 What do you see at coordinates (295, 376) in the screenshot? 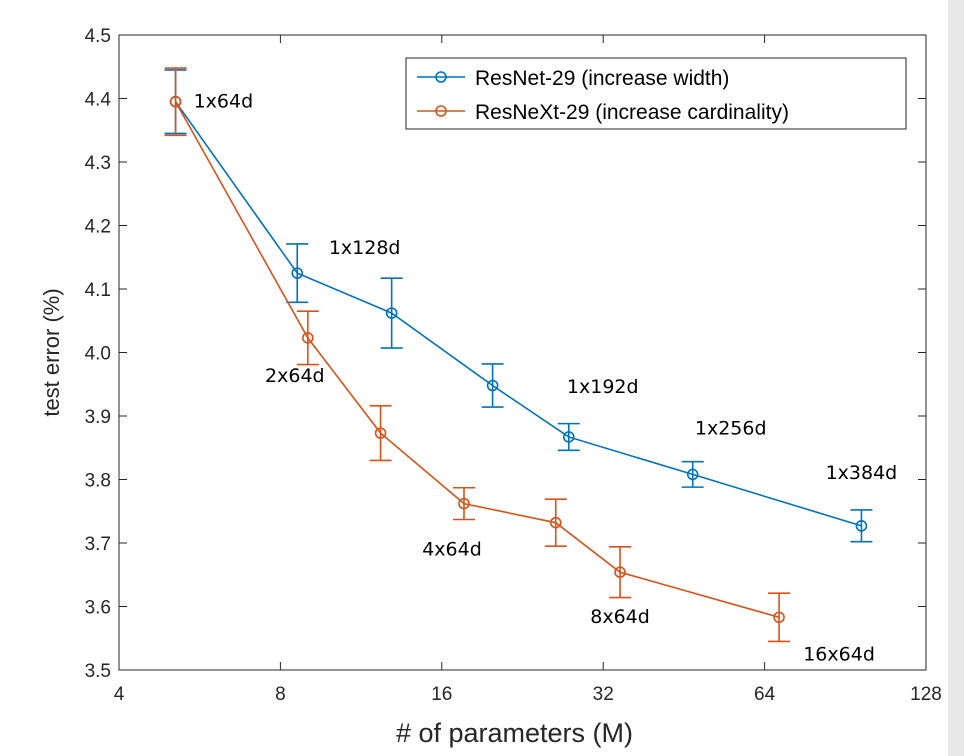
I see `point-label: 2x64d` at bounding box center [295, 376].